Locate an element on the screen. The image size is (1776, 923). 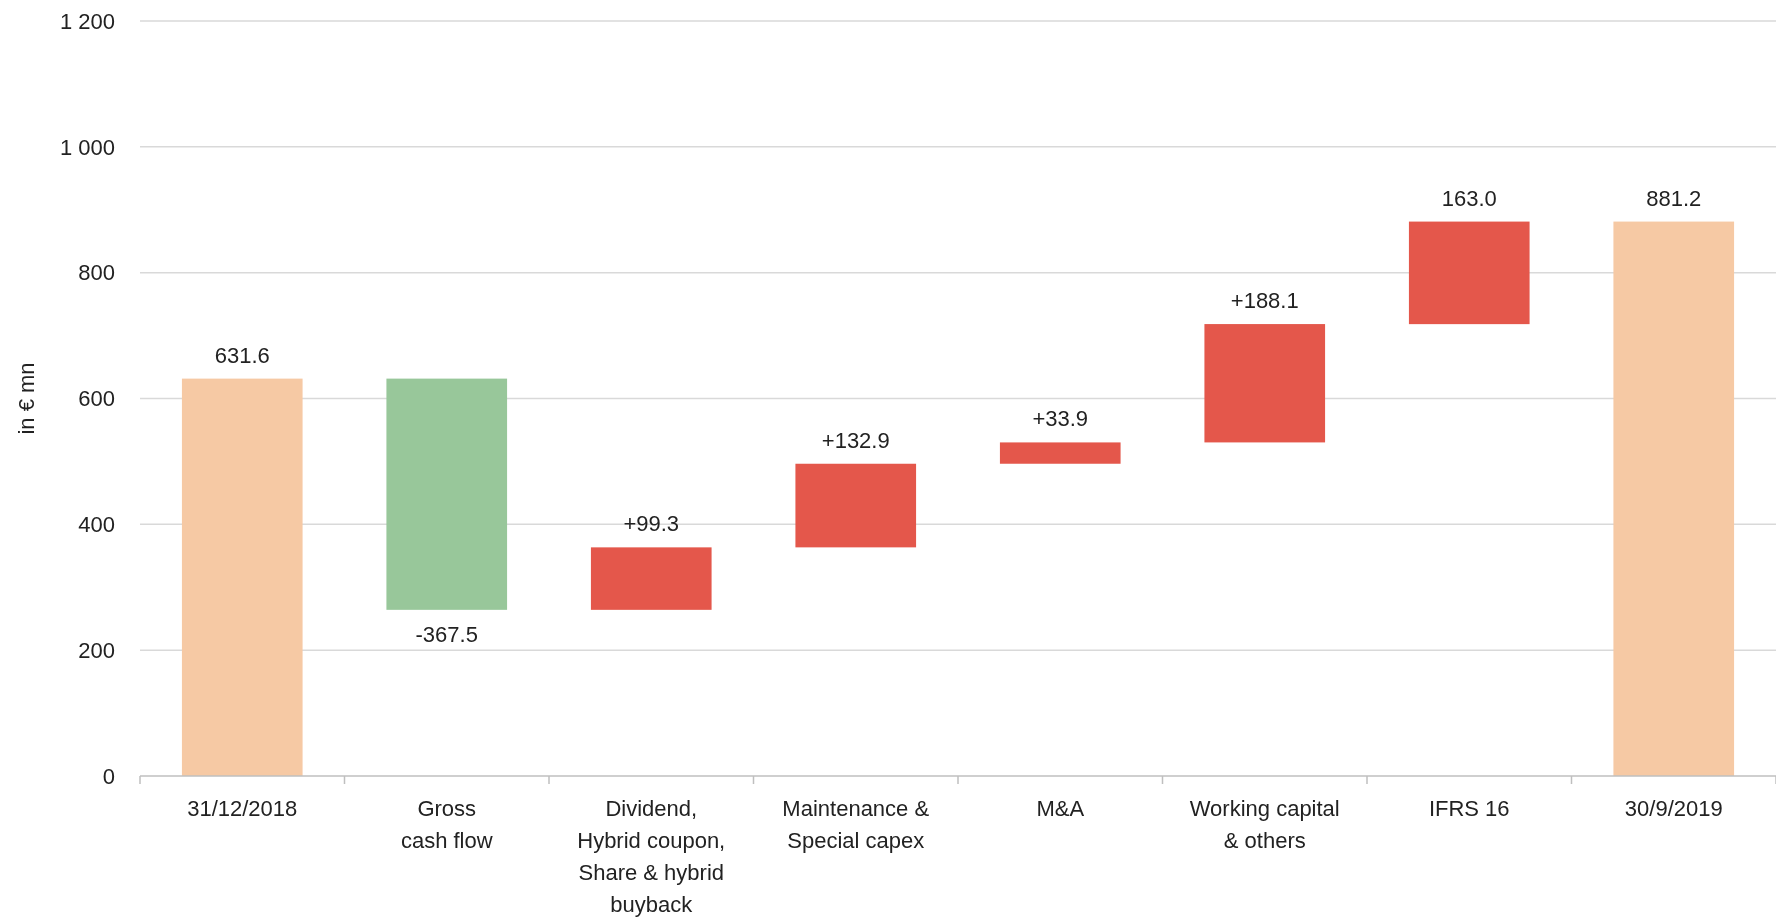
y-tick-label: 400 is located at coordinates (96, 525).